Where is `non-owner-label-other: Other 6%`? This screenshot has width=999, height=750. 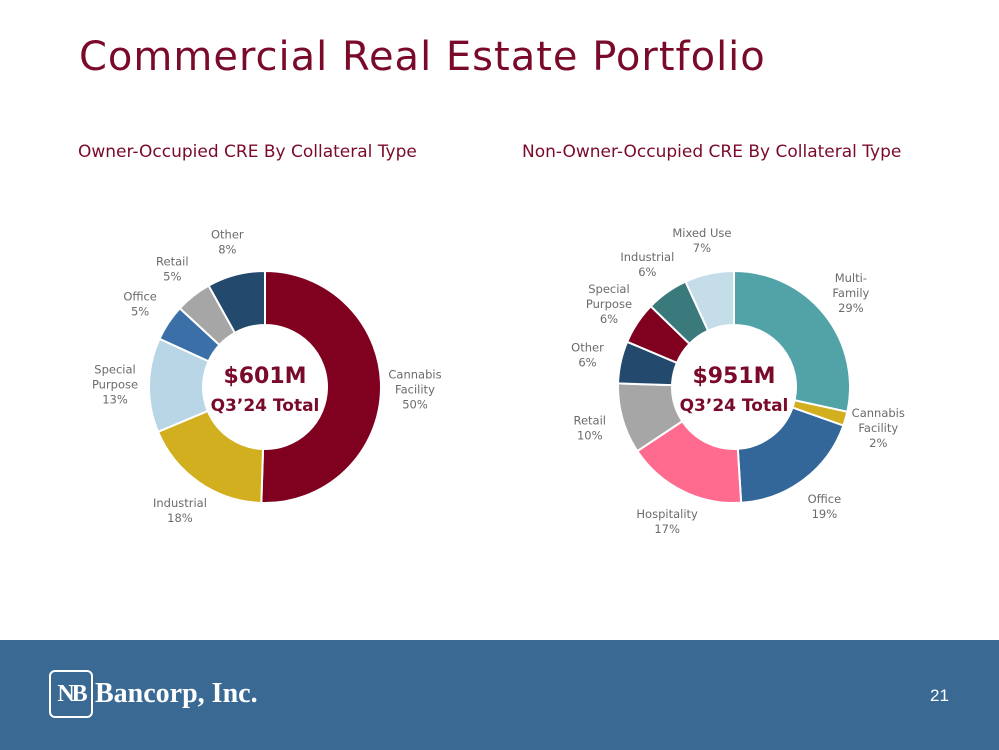 non-owner-label-other: Other 6% is located at coordinates (587, 354).